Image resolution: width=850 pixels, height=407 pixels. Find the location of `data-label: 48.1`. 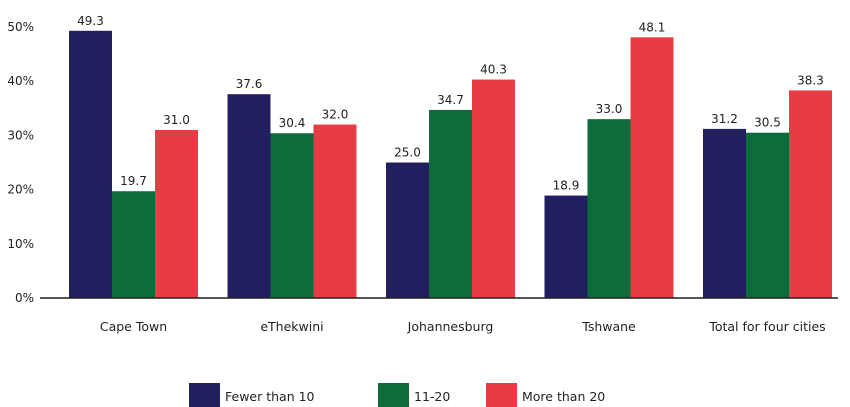

data-label: 48.1 is located at coordinates (652, 27).